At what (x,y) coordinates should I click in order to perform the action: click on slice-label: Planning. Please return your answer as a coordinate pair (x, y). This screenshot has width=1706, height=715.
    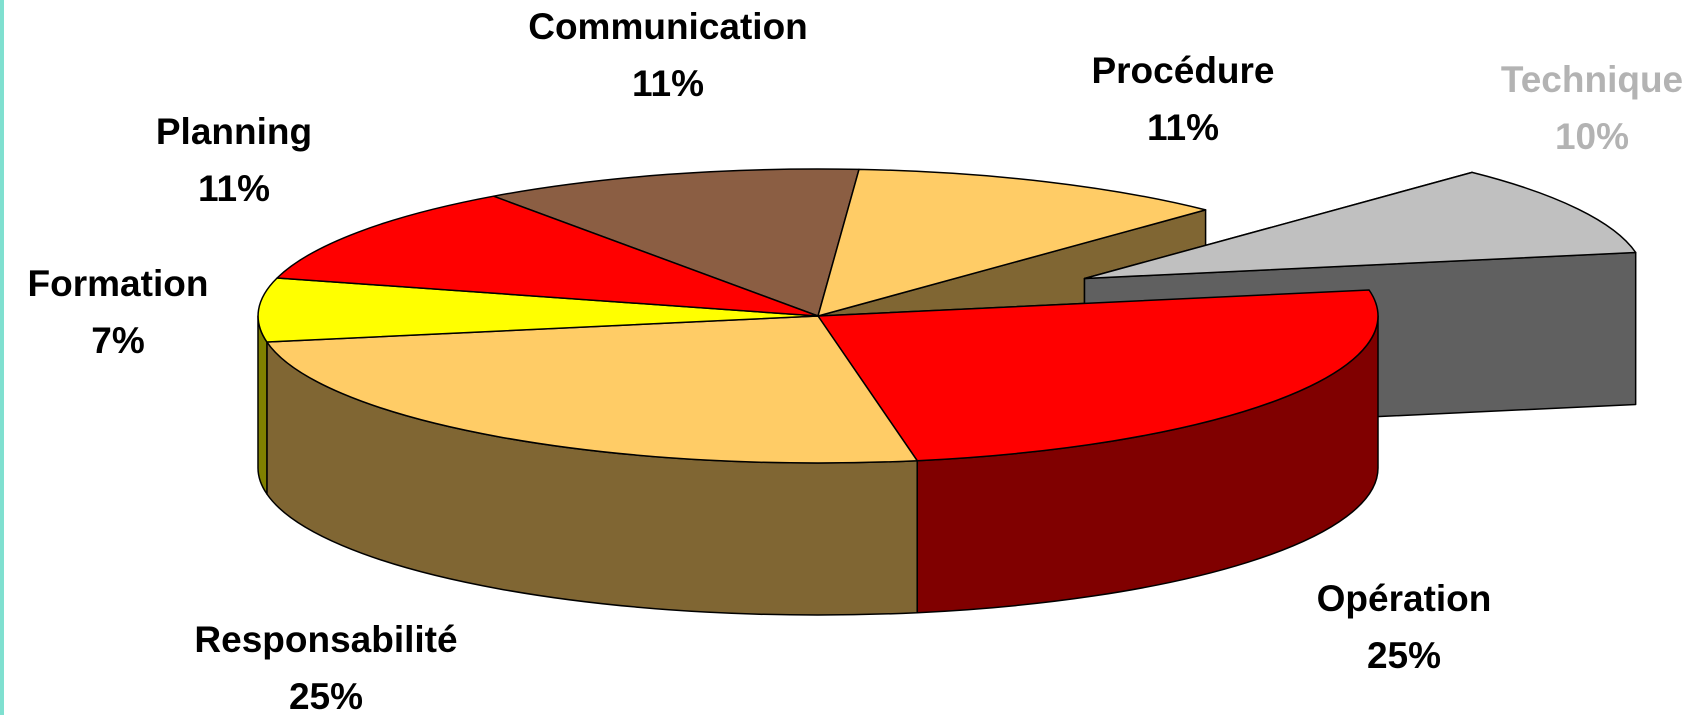
    Looking at the image, I should click on (234, 131).